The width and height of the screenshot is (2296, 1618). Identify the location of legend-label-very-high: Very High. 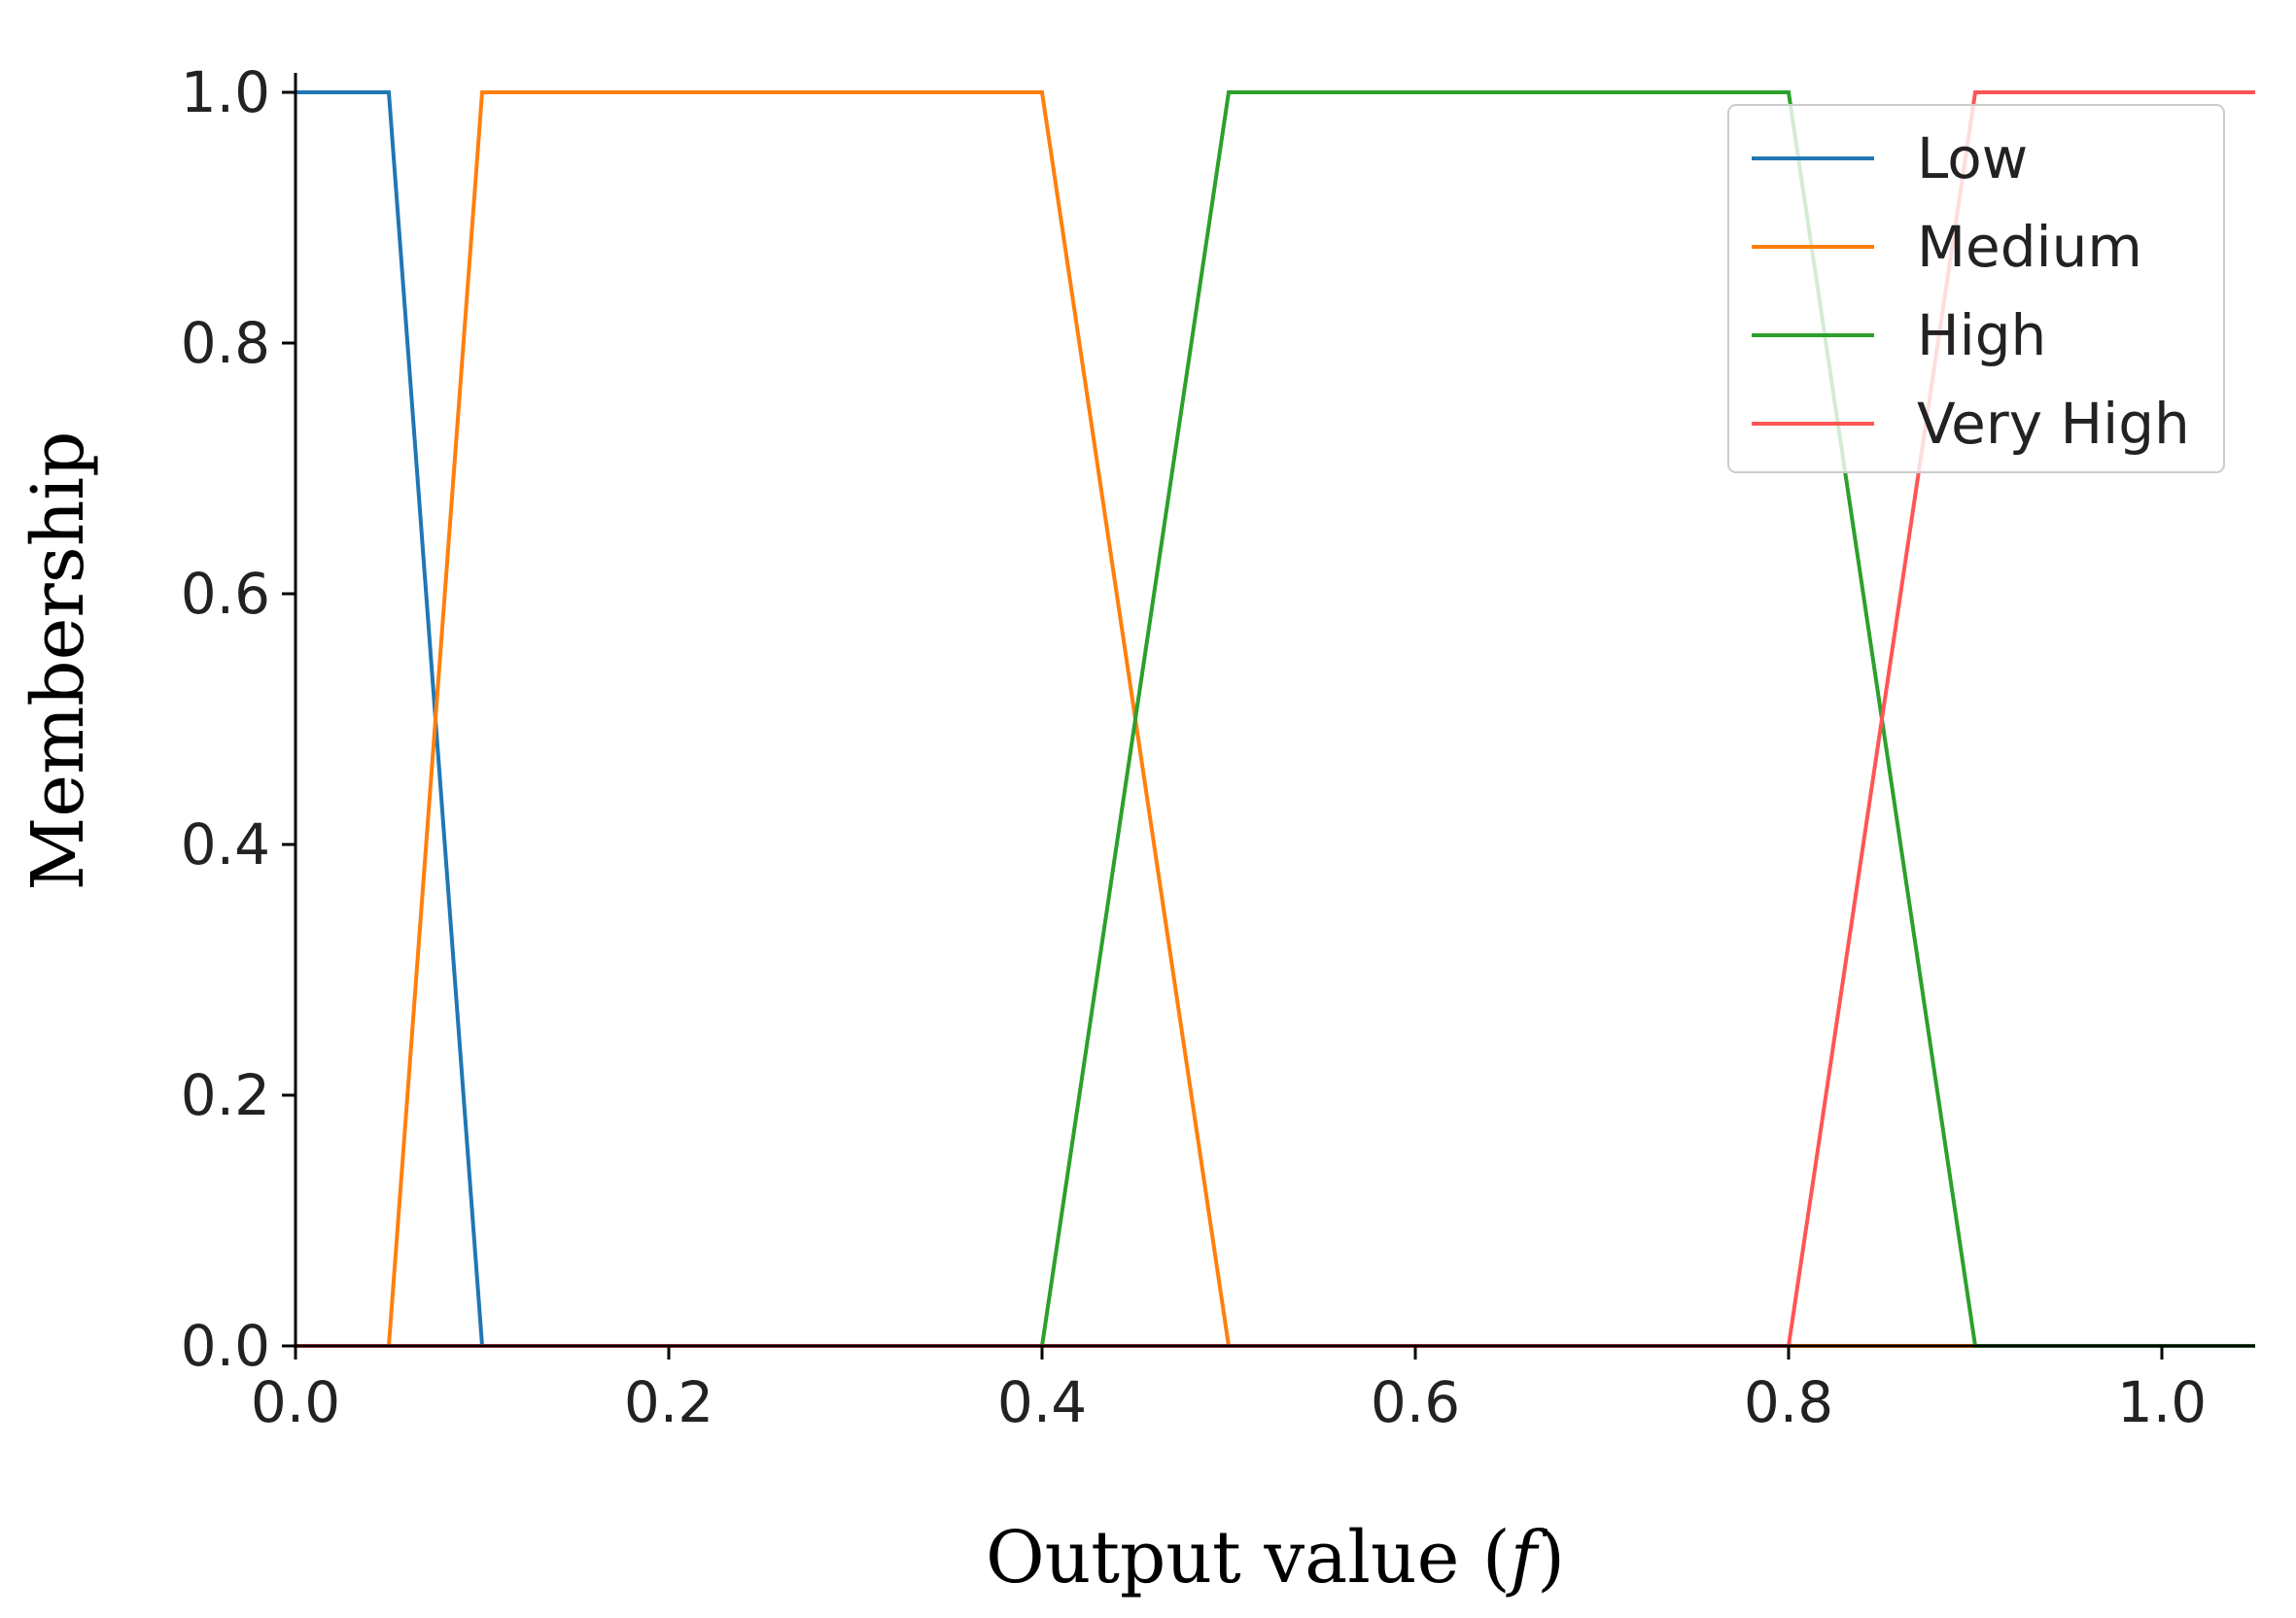
(2053, 424).